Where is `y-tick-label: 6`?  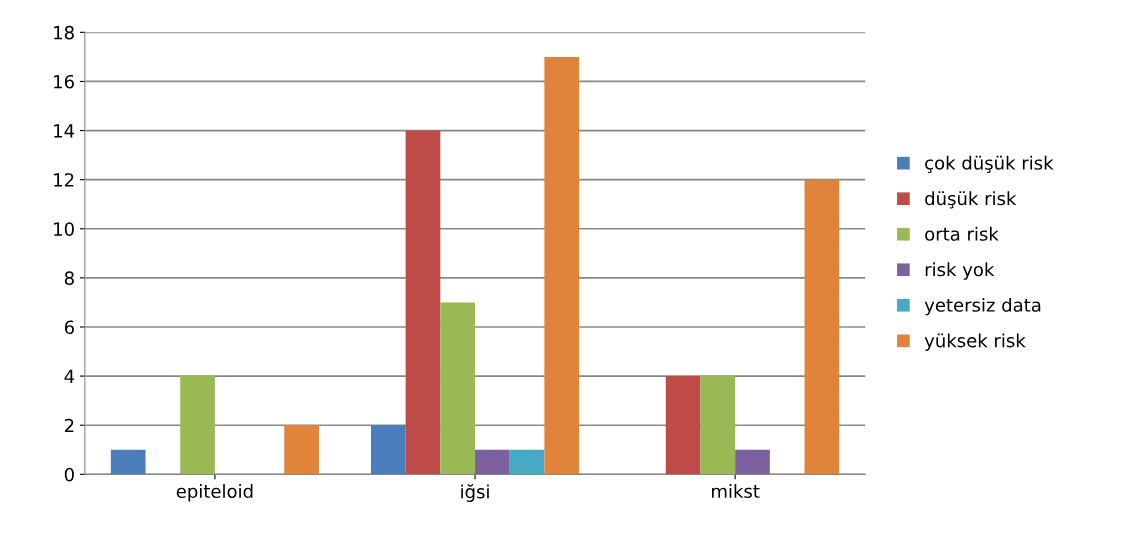 y-tick-label: 6 is located at coordinates (69, 327).